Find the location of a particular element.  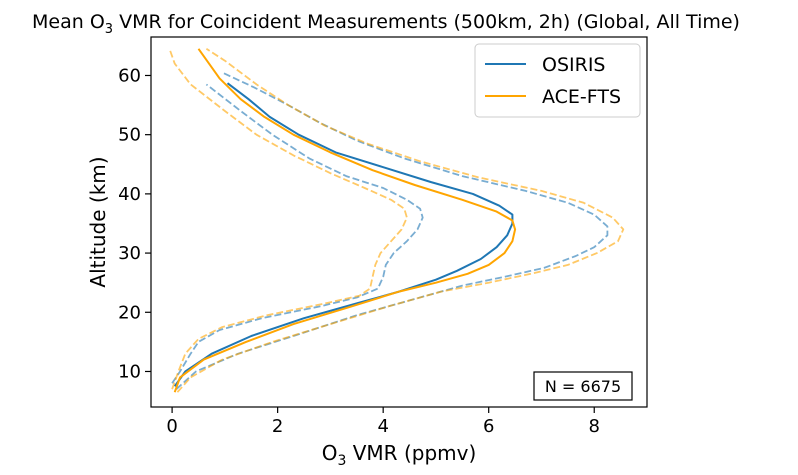

x-axis-label-suffix: VMR (ppmv) is located at coordinates (411, 453).